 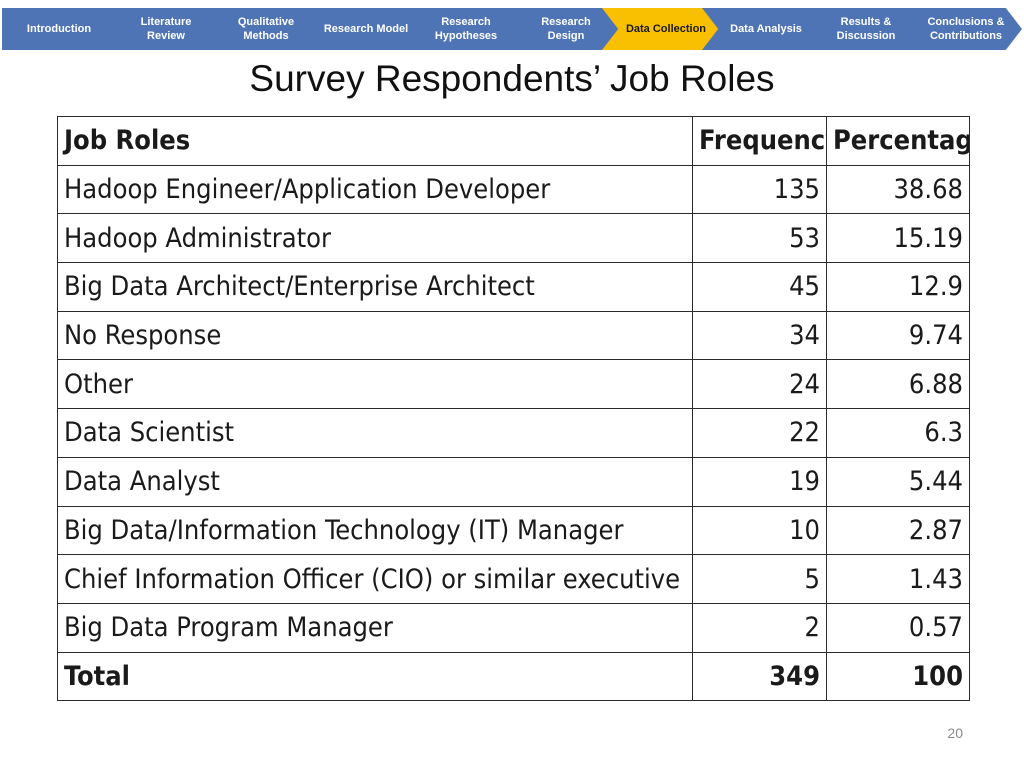 What do you see at coordinates (375, 676) in the screenshot?
I see `total-label-cell: Total` at bounding box center [375, 676].